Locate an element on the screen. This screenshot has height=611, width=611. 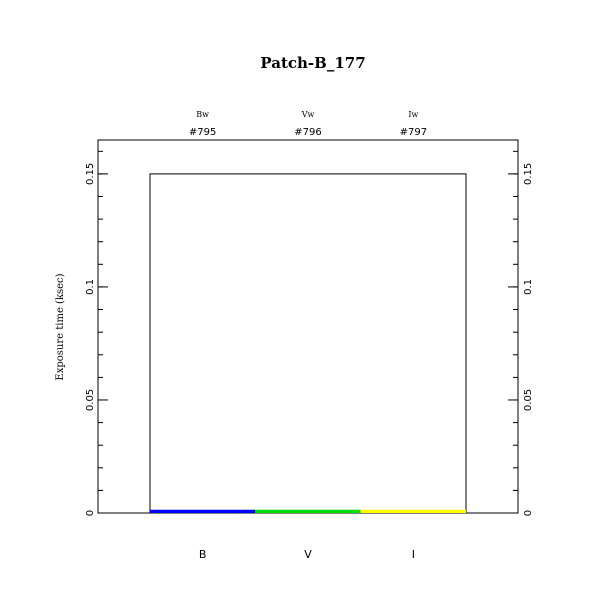
category-label: I is located at coordinates (413, 554).